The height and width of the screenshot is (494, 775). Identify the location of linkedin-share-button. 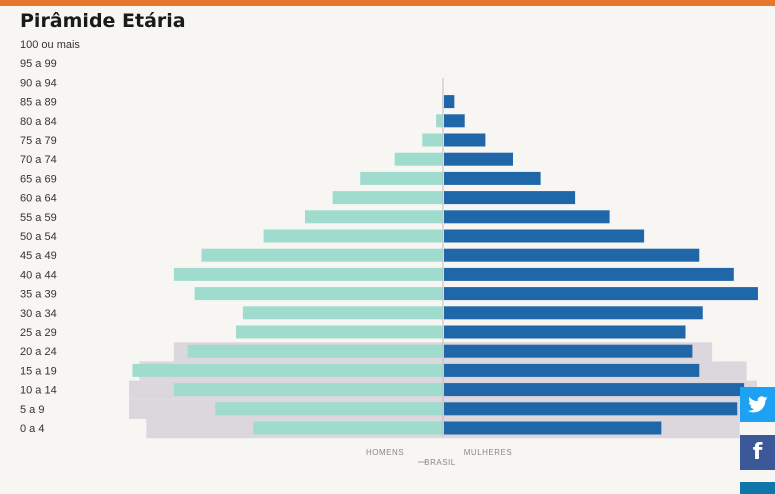
(757, 488).